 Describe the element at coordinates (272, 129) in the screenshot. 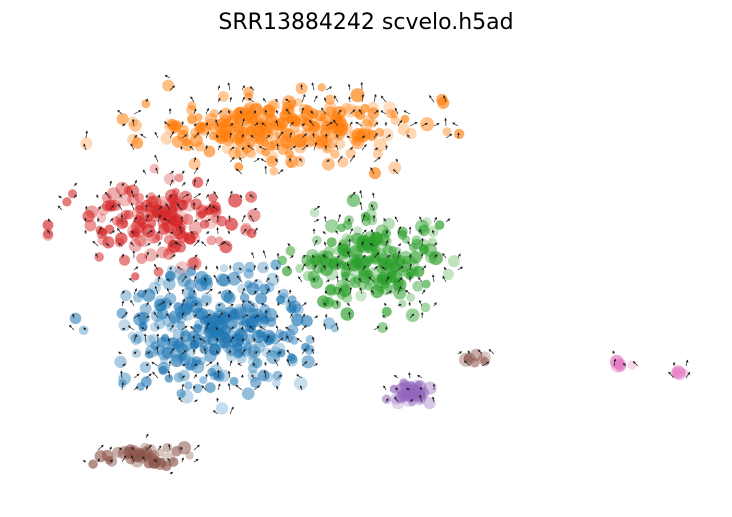

I see `cluster-orange` at that location.